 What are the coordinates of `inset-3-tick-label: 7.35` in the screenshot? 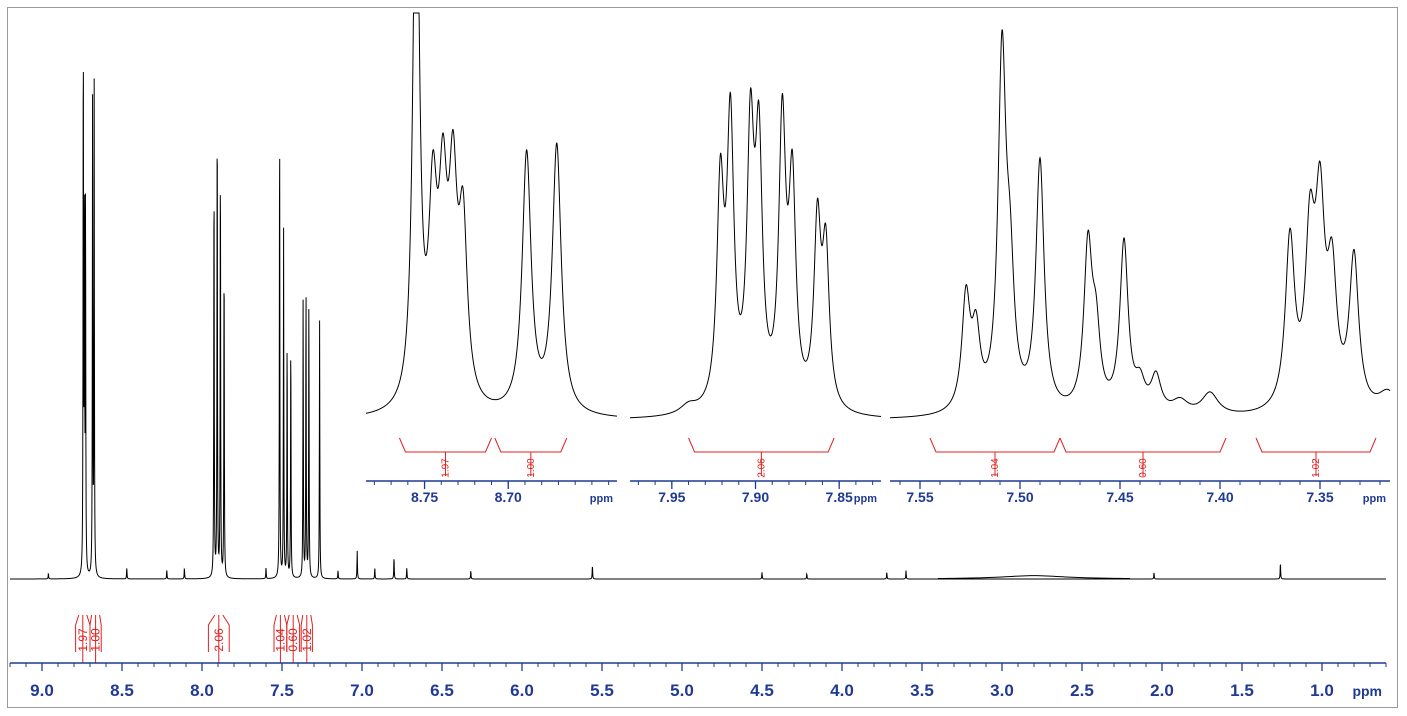 It's located at (1319, 497).